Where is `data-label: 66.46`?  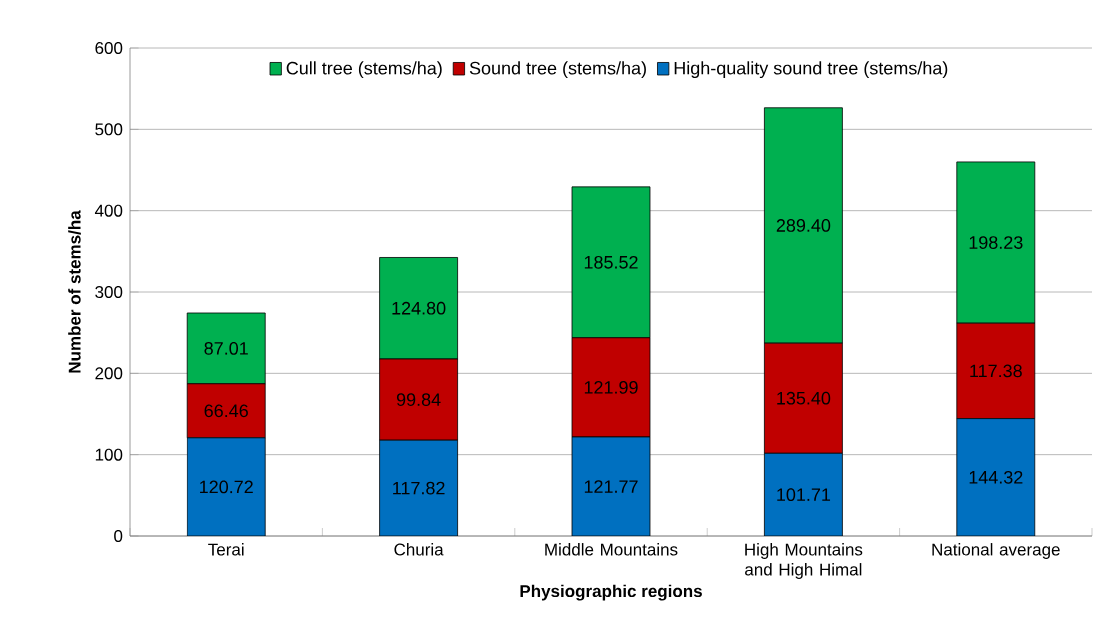
data-label: 66.46 is located at coordinates (226, 411).